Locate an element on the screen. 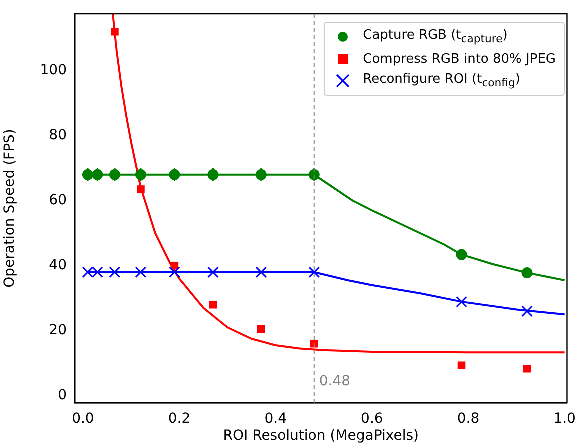  y-tick-label: 20 is located at coordinates (58, 330).